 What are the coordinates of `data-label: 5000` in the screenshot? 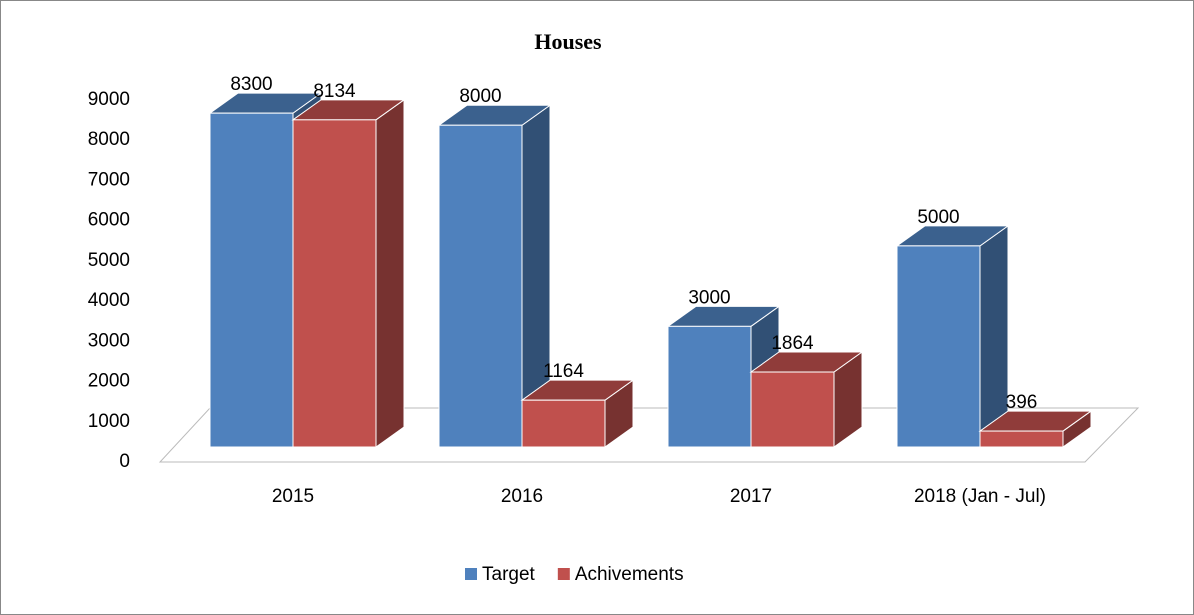 It's located at (938, 217).